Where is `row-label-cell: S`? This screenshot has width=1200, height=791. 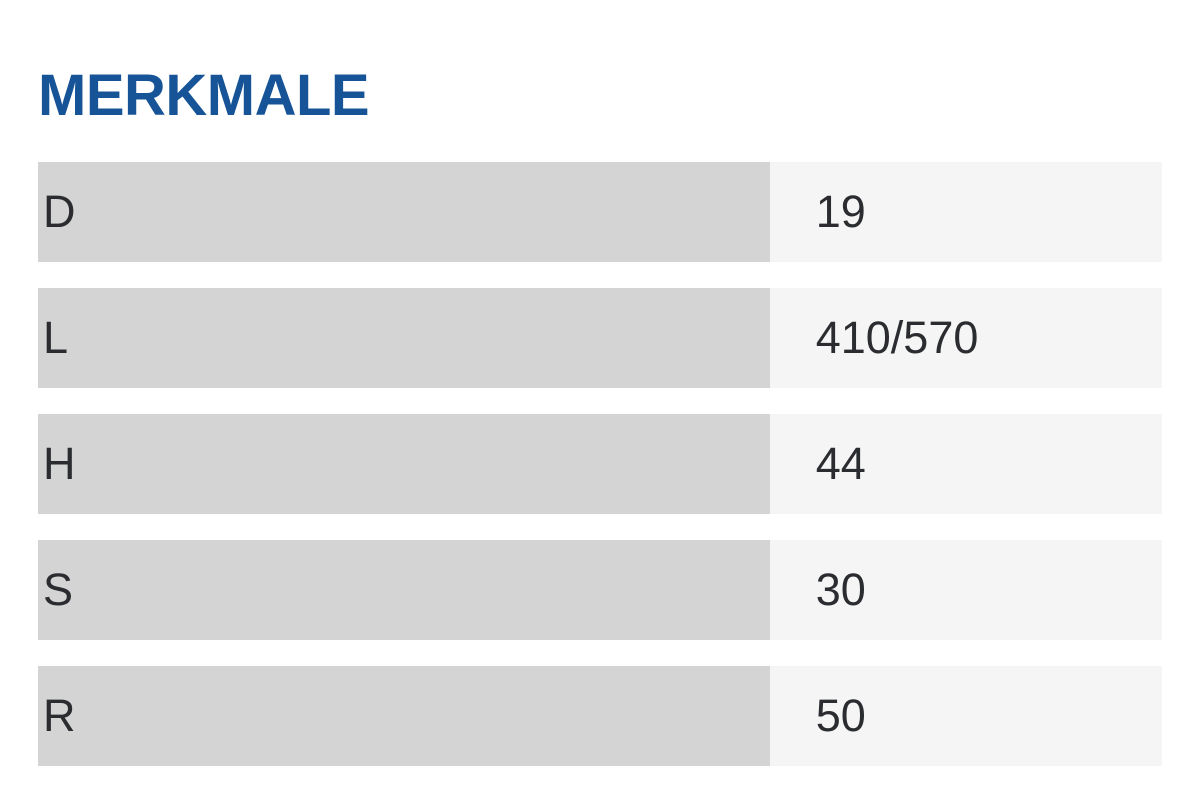 row-label-cell: S is located at coordinates (404, 590).